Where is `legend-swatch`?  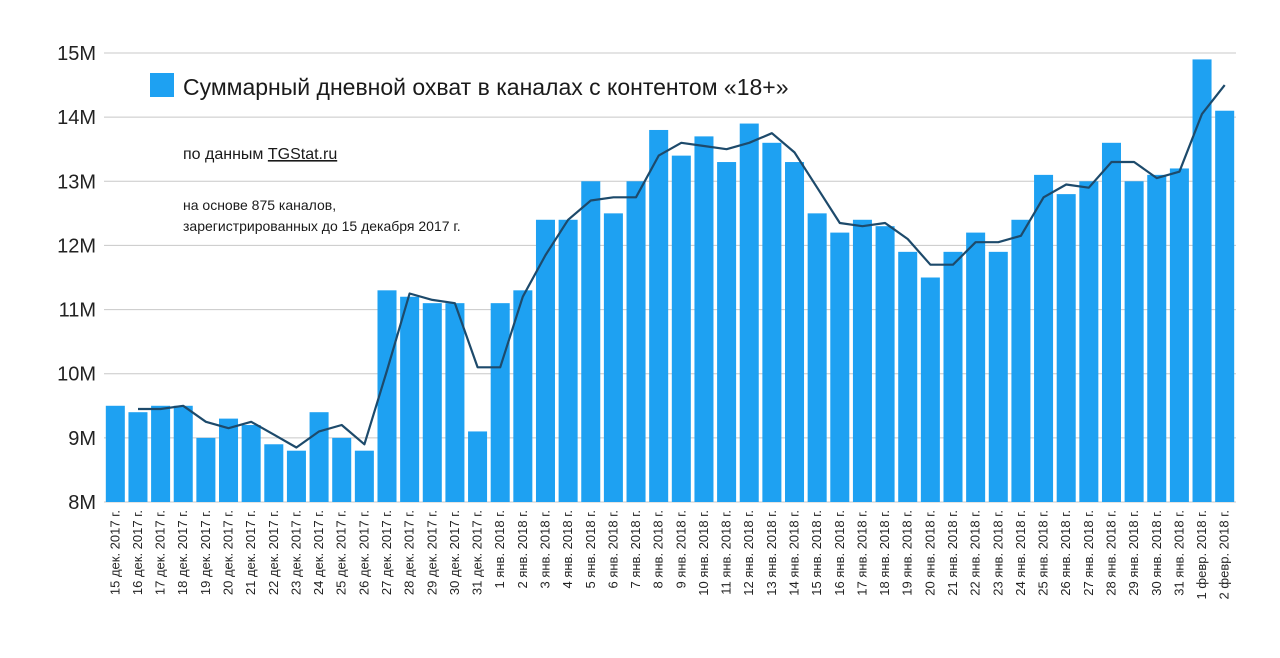
legend-swatch is located at coordinates (162, 85).